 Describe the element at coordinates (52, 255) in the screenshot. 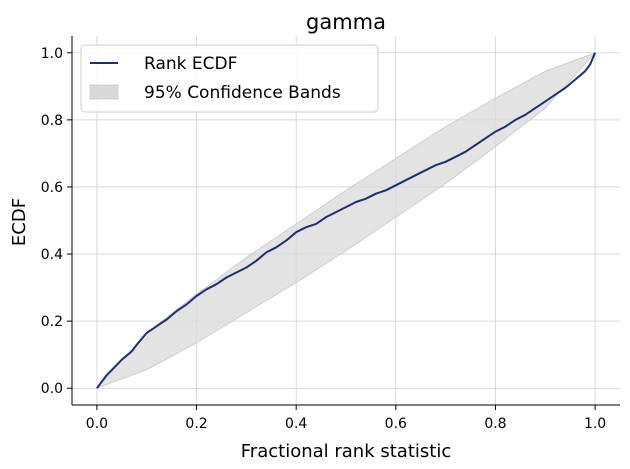

I see `y-tick-label: 0.4` at that location.